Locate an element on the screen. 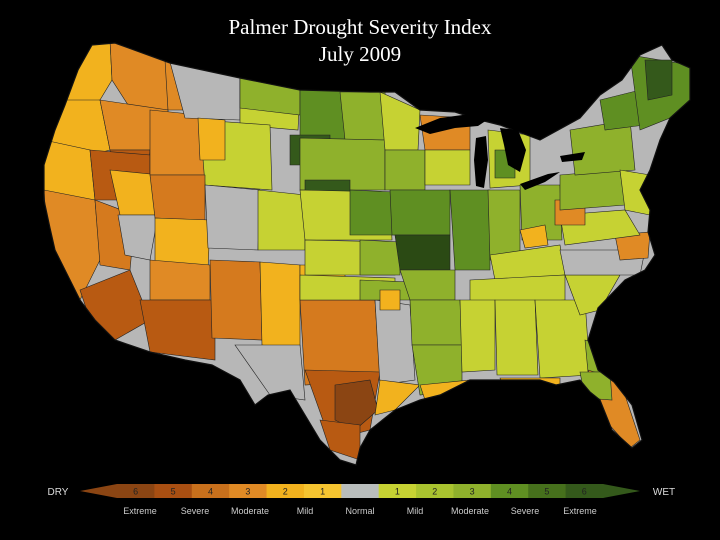  legend-wet-arrow is located at coordinates (621, 491).